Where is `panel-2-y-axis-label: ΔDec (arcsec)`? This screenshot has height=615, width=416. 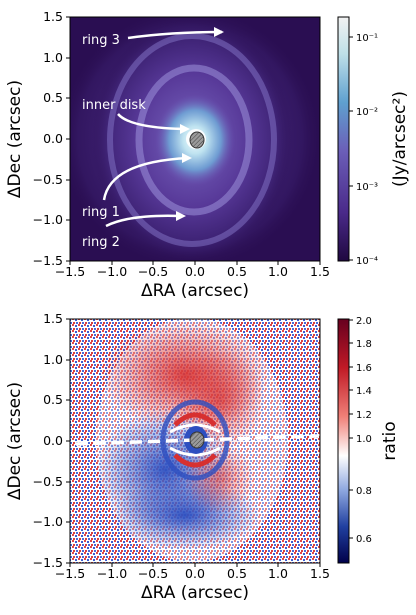 panel-2-y-axis-label: ΔDec (arcsec) is located at coordinates (15, 441).